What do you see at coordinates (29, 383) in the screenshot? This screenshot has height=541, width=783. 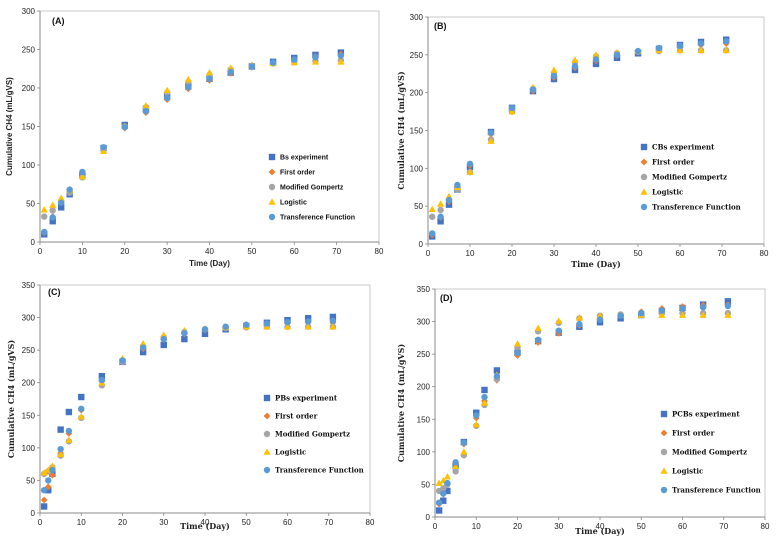 I see `y-tick-label: 200` at bounding box center [29, 383].